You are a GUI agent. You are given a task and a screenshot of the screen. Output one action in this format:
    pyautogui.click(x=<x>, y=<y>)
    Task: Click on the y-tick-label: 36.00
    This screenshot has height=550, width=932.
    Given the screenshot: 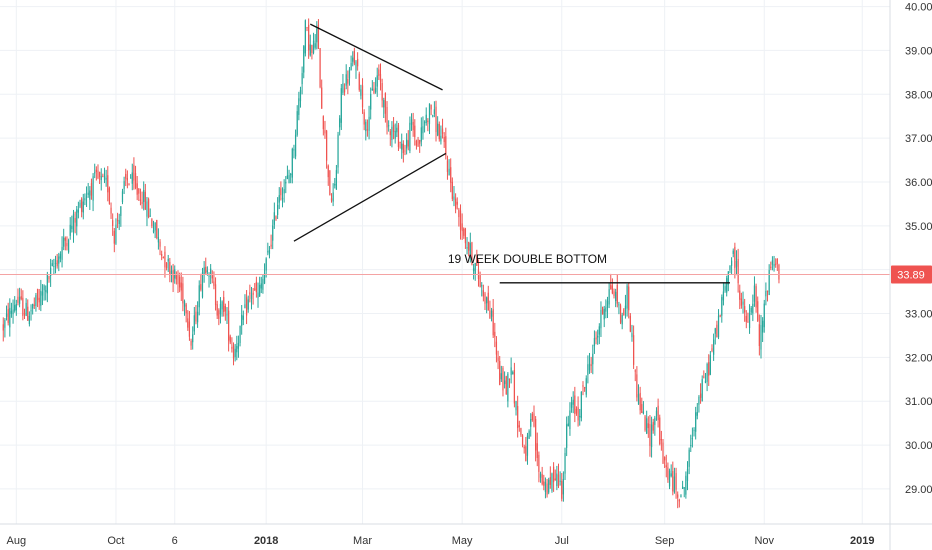 What is the action you would take?
    pyautogui.click(x=918, y=183)
    